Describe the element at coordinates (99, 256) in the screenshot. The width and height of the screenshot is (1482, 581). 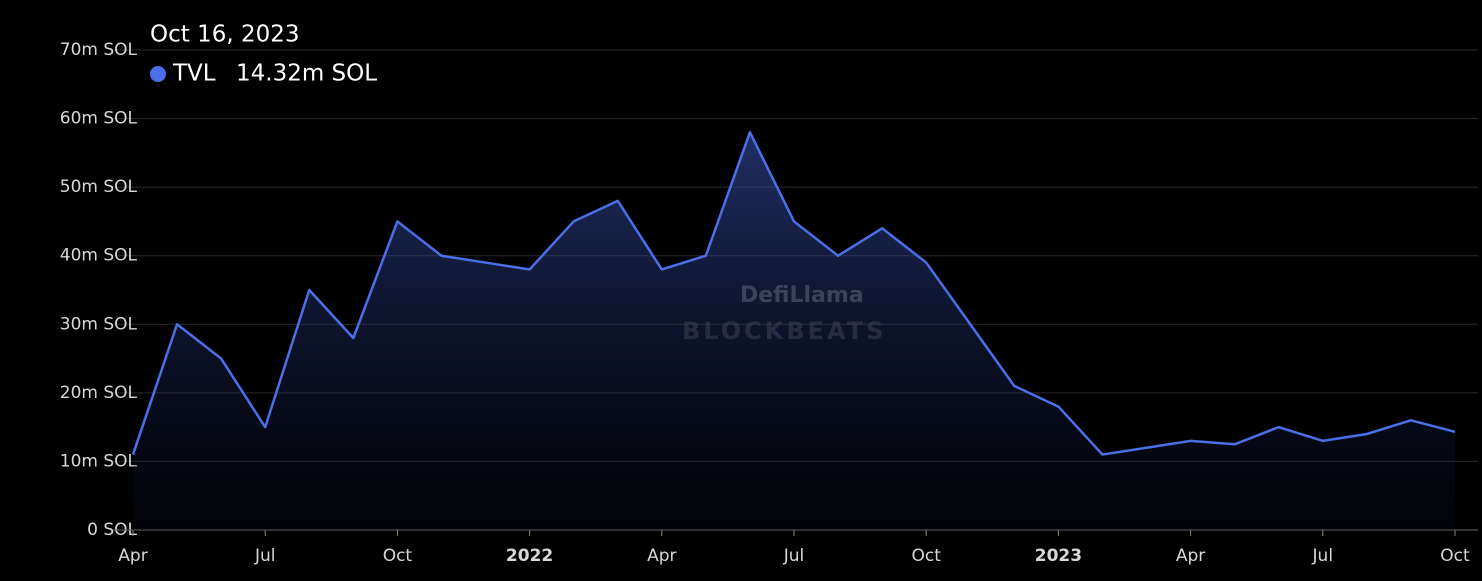
I see `y-tick-label: 40m SOL` at that location.